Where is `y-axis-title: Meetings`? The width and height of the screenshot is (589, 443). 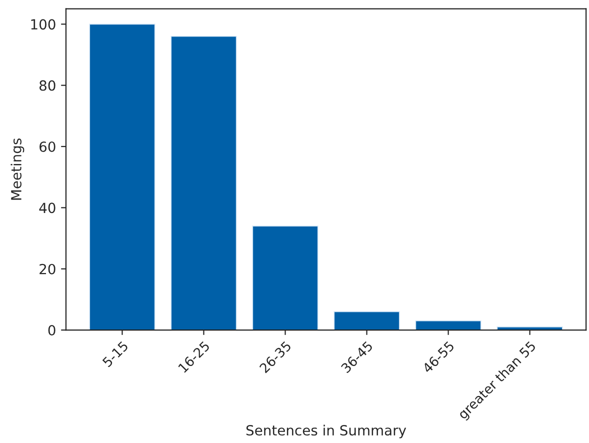 y-axis-title: Meetings is located at coordinates (17, 169).